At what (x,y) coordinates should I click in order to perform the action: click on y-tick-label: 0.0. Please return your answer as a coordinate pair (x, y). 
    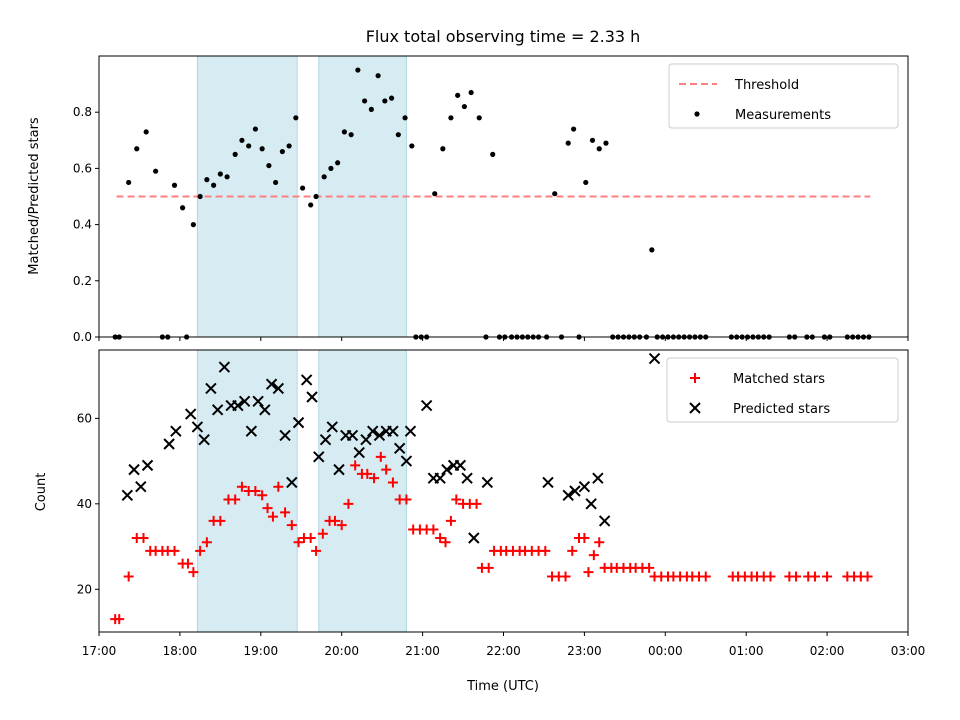
    Looking at the image, I should click on (82, 337).